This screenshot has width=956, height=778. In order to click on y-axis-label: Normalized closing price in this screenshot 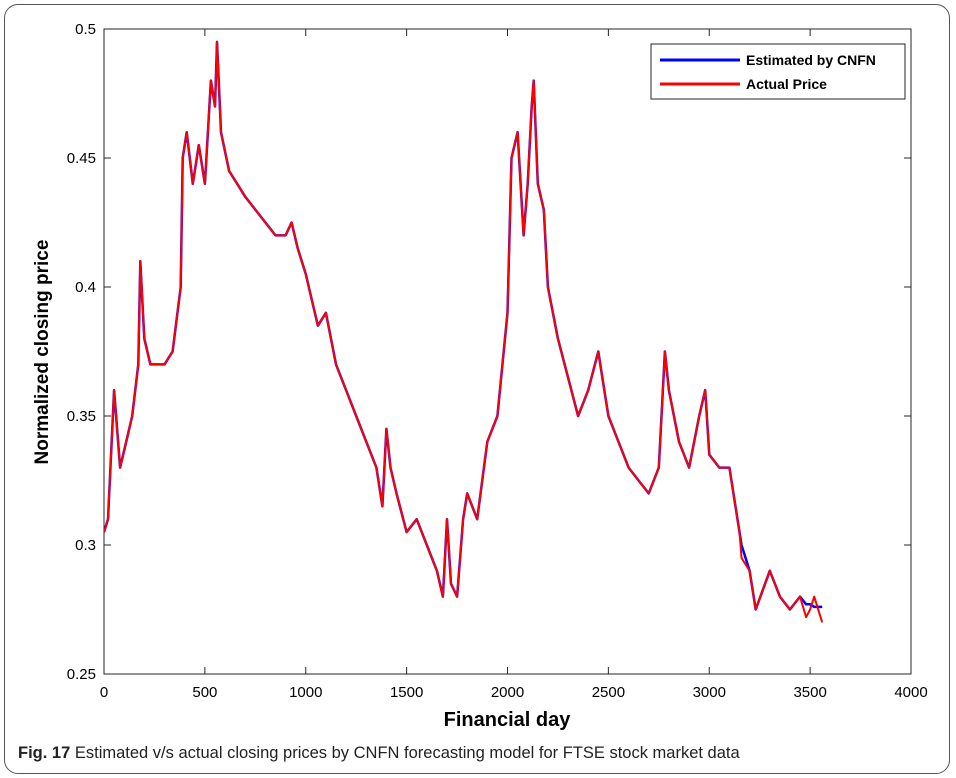, I will do `click(42, 352)`.